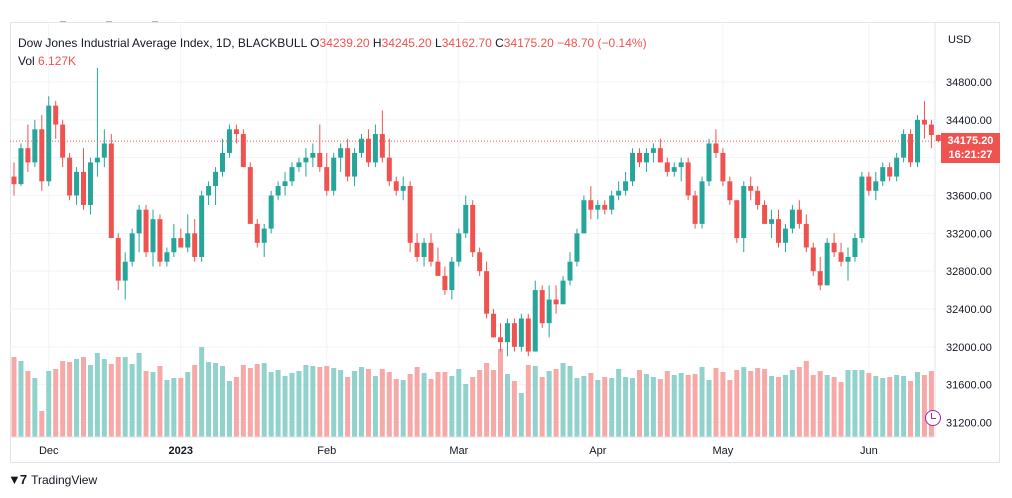 The height and width of the screenshot is (498, 1012). Describe the element at coordinates (499, 43) in the screenshot. I see `close-label: C` at that location.